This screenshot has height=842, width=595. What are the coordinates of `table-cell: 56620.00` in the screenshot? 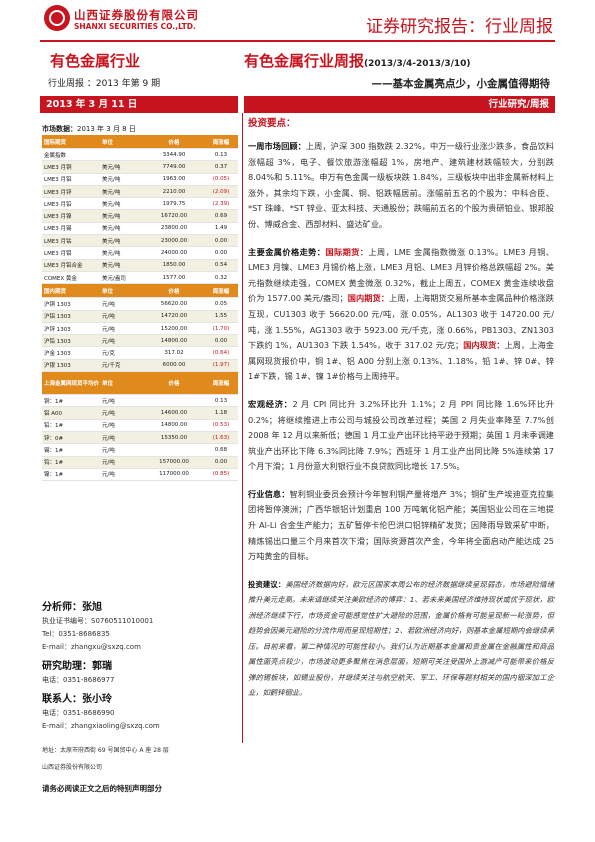 It's located at (174, 304).